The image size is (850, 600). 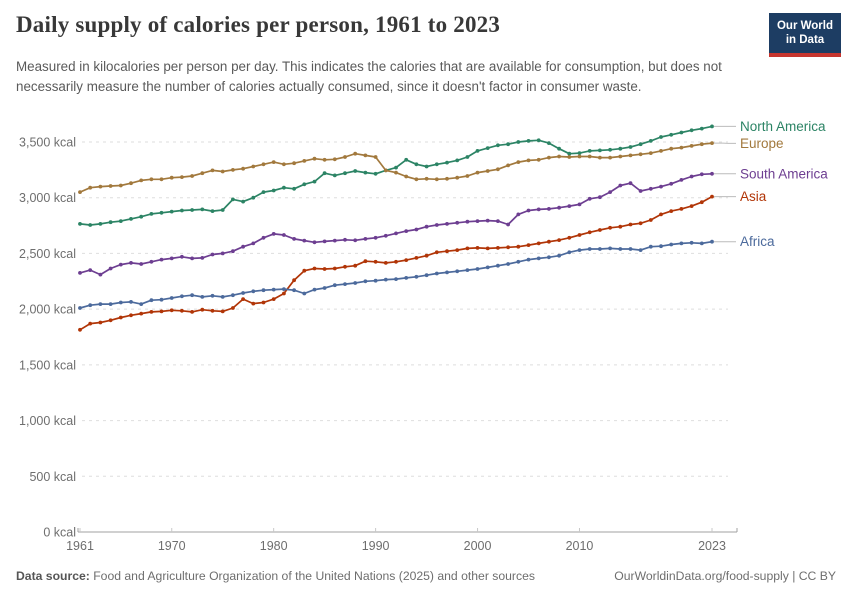 What do you see at coordinates (757, 241) in the screenshot?
I see `series-label-africa: Africa` at bounding box center [757, 241].